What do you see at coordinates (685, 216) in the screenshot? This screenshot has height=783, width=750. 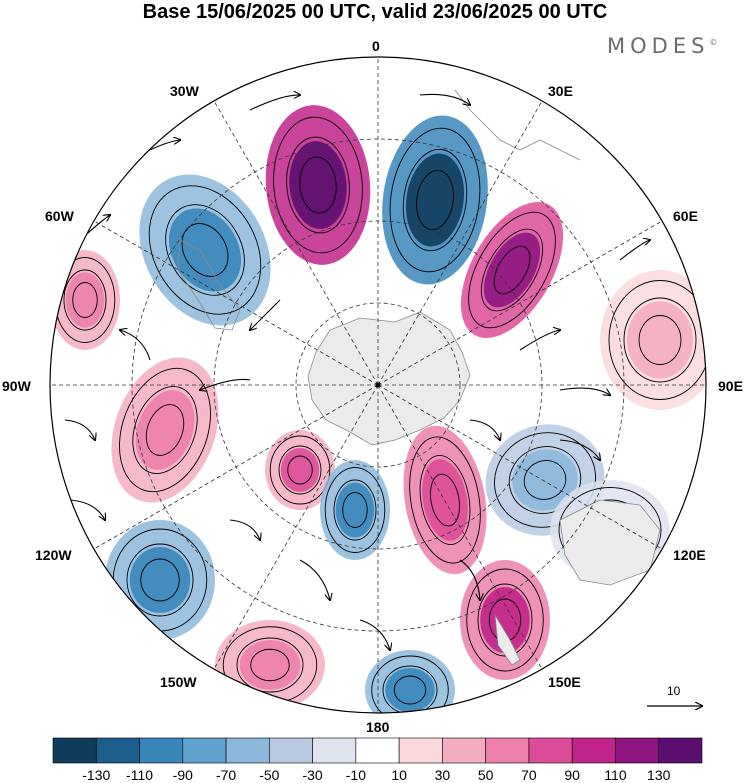 I see `lon-label-60e: 60E` at bounding box center [685, 216].